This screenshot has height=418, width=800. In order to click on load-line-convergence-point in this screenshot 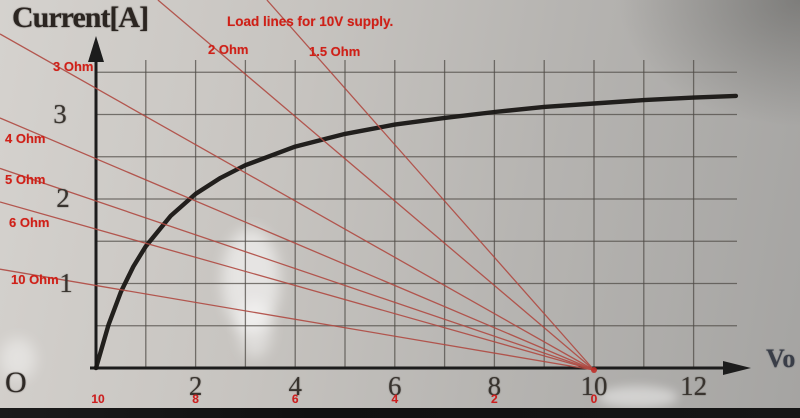, I will do `click(594, 370)`.